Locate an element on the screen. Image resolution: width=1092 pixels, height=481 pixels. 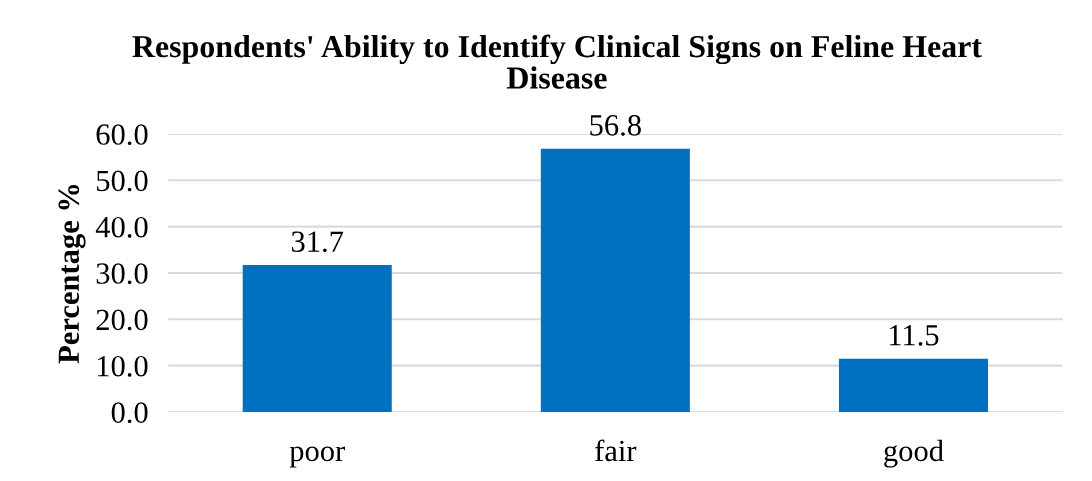
data-label: 11.5 is located at coordinates (914, 335).